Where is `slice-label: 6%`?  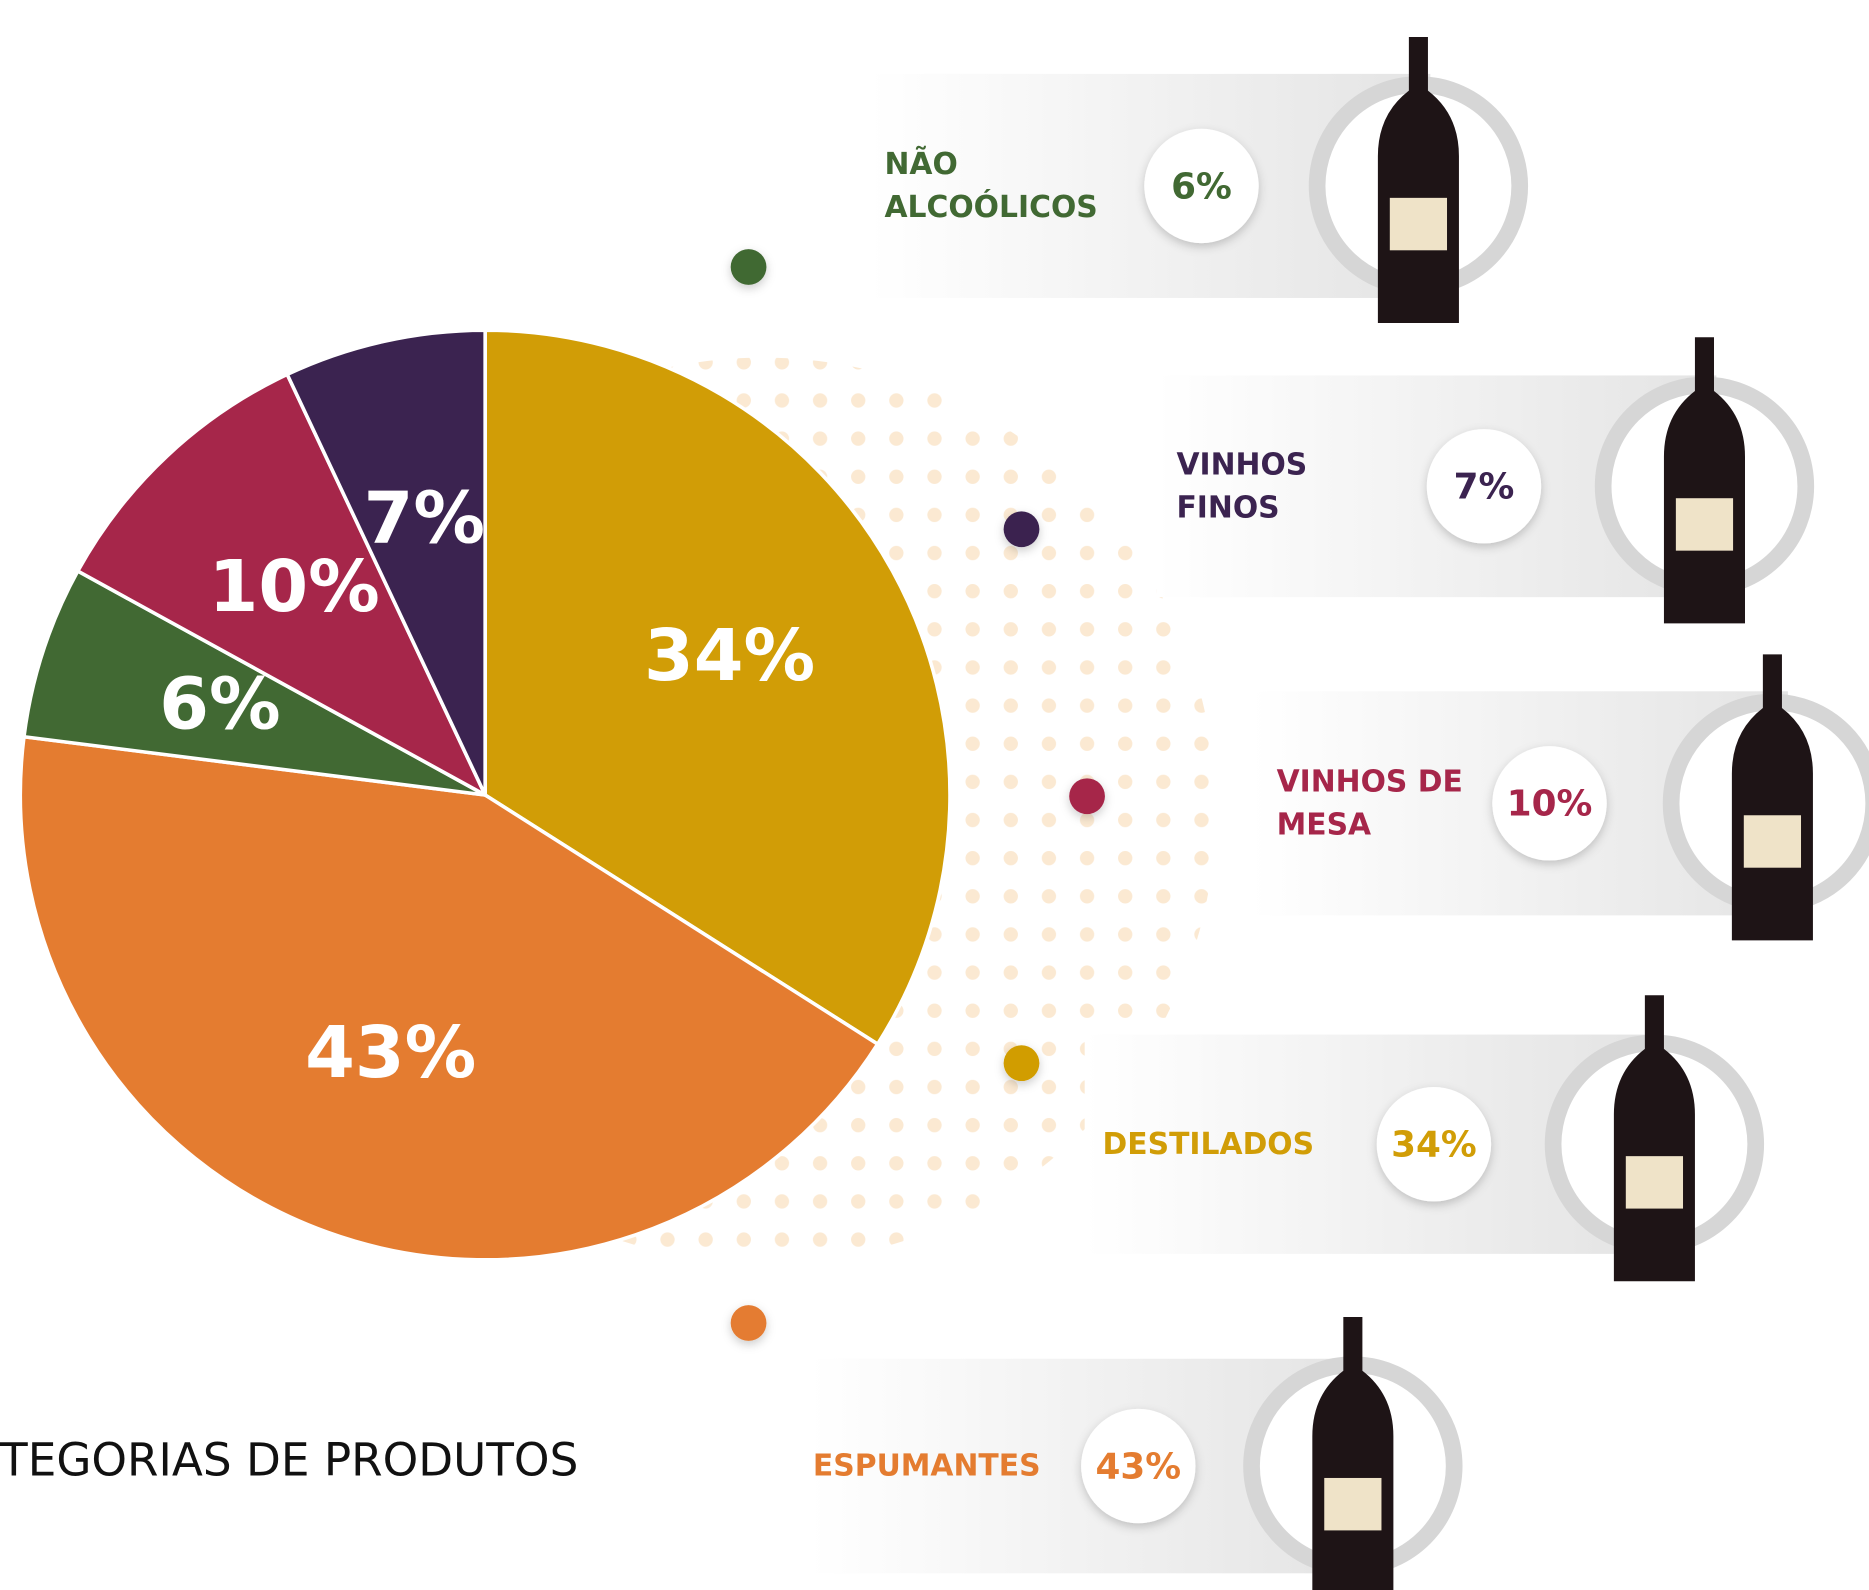
slice-label: 6% is located at coordinates (219, 703).